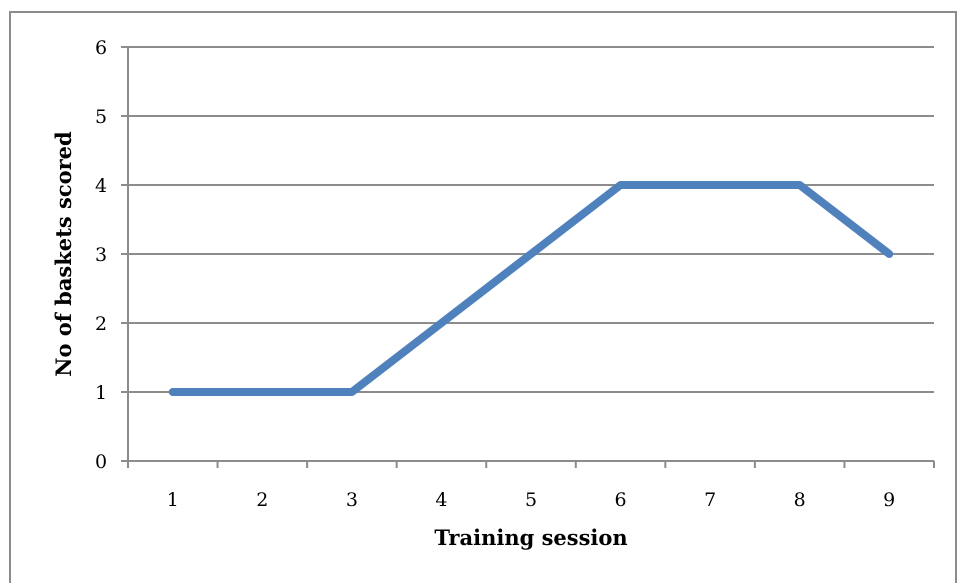 The height and width of the screenshot is (583, 960). I want to click on y-tick-label: 0, so click(101, 462).